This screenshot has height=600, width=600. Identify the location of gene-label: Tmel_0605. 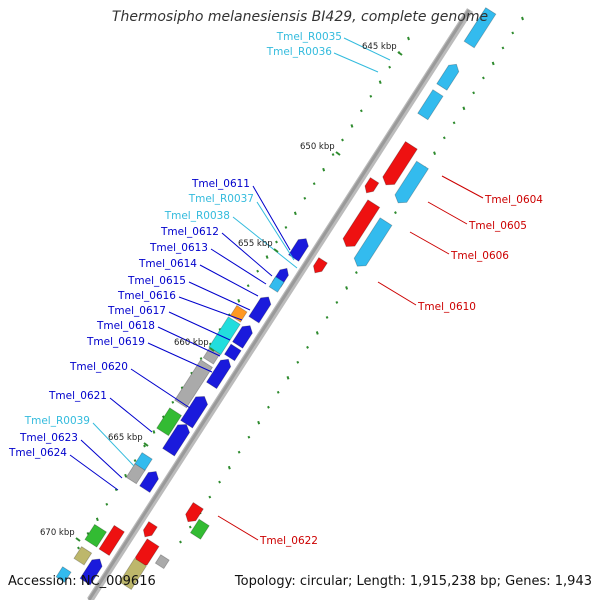
(497, 226).